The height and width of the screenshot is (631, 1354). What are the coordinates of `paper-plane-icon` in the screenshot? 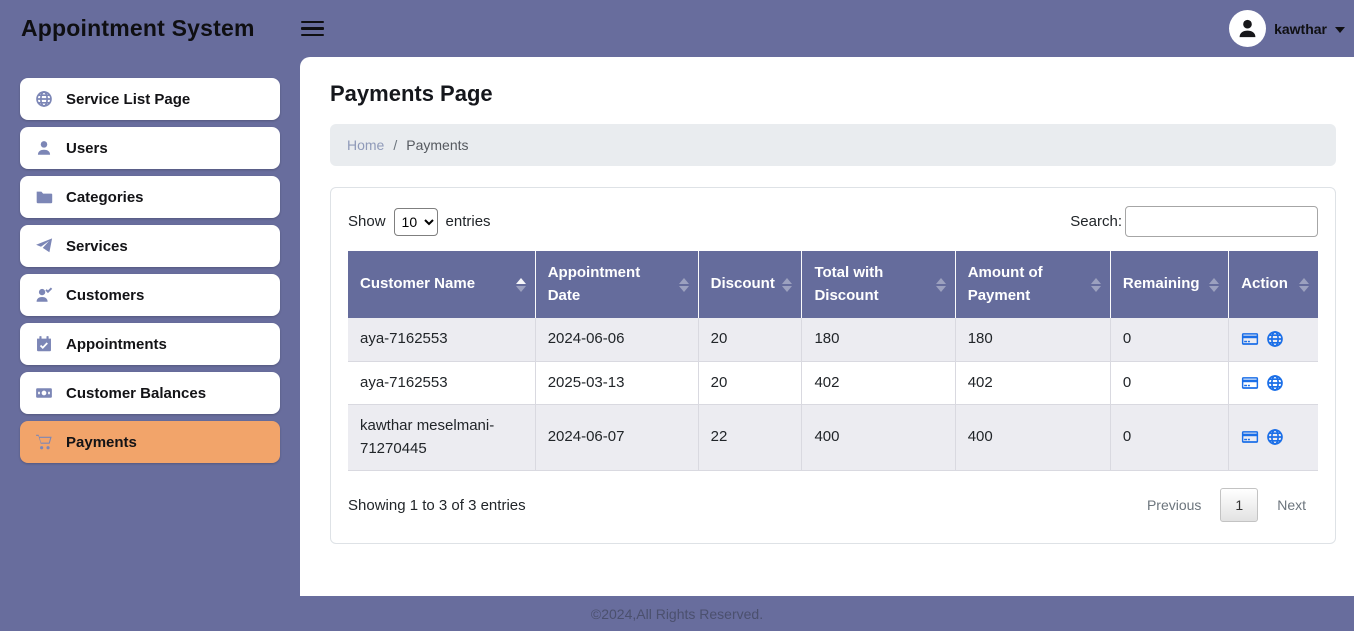 It's located at (44, 246).